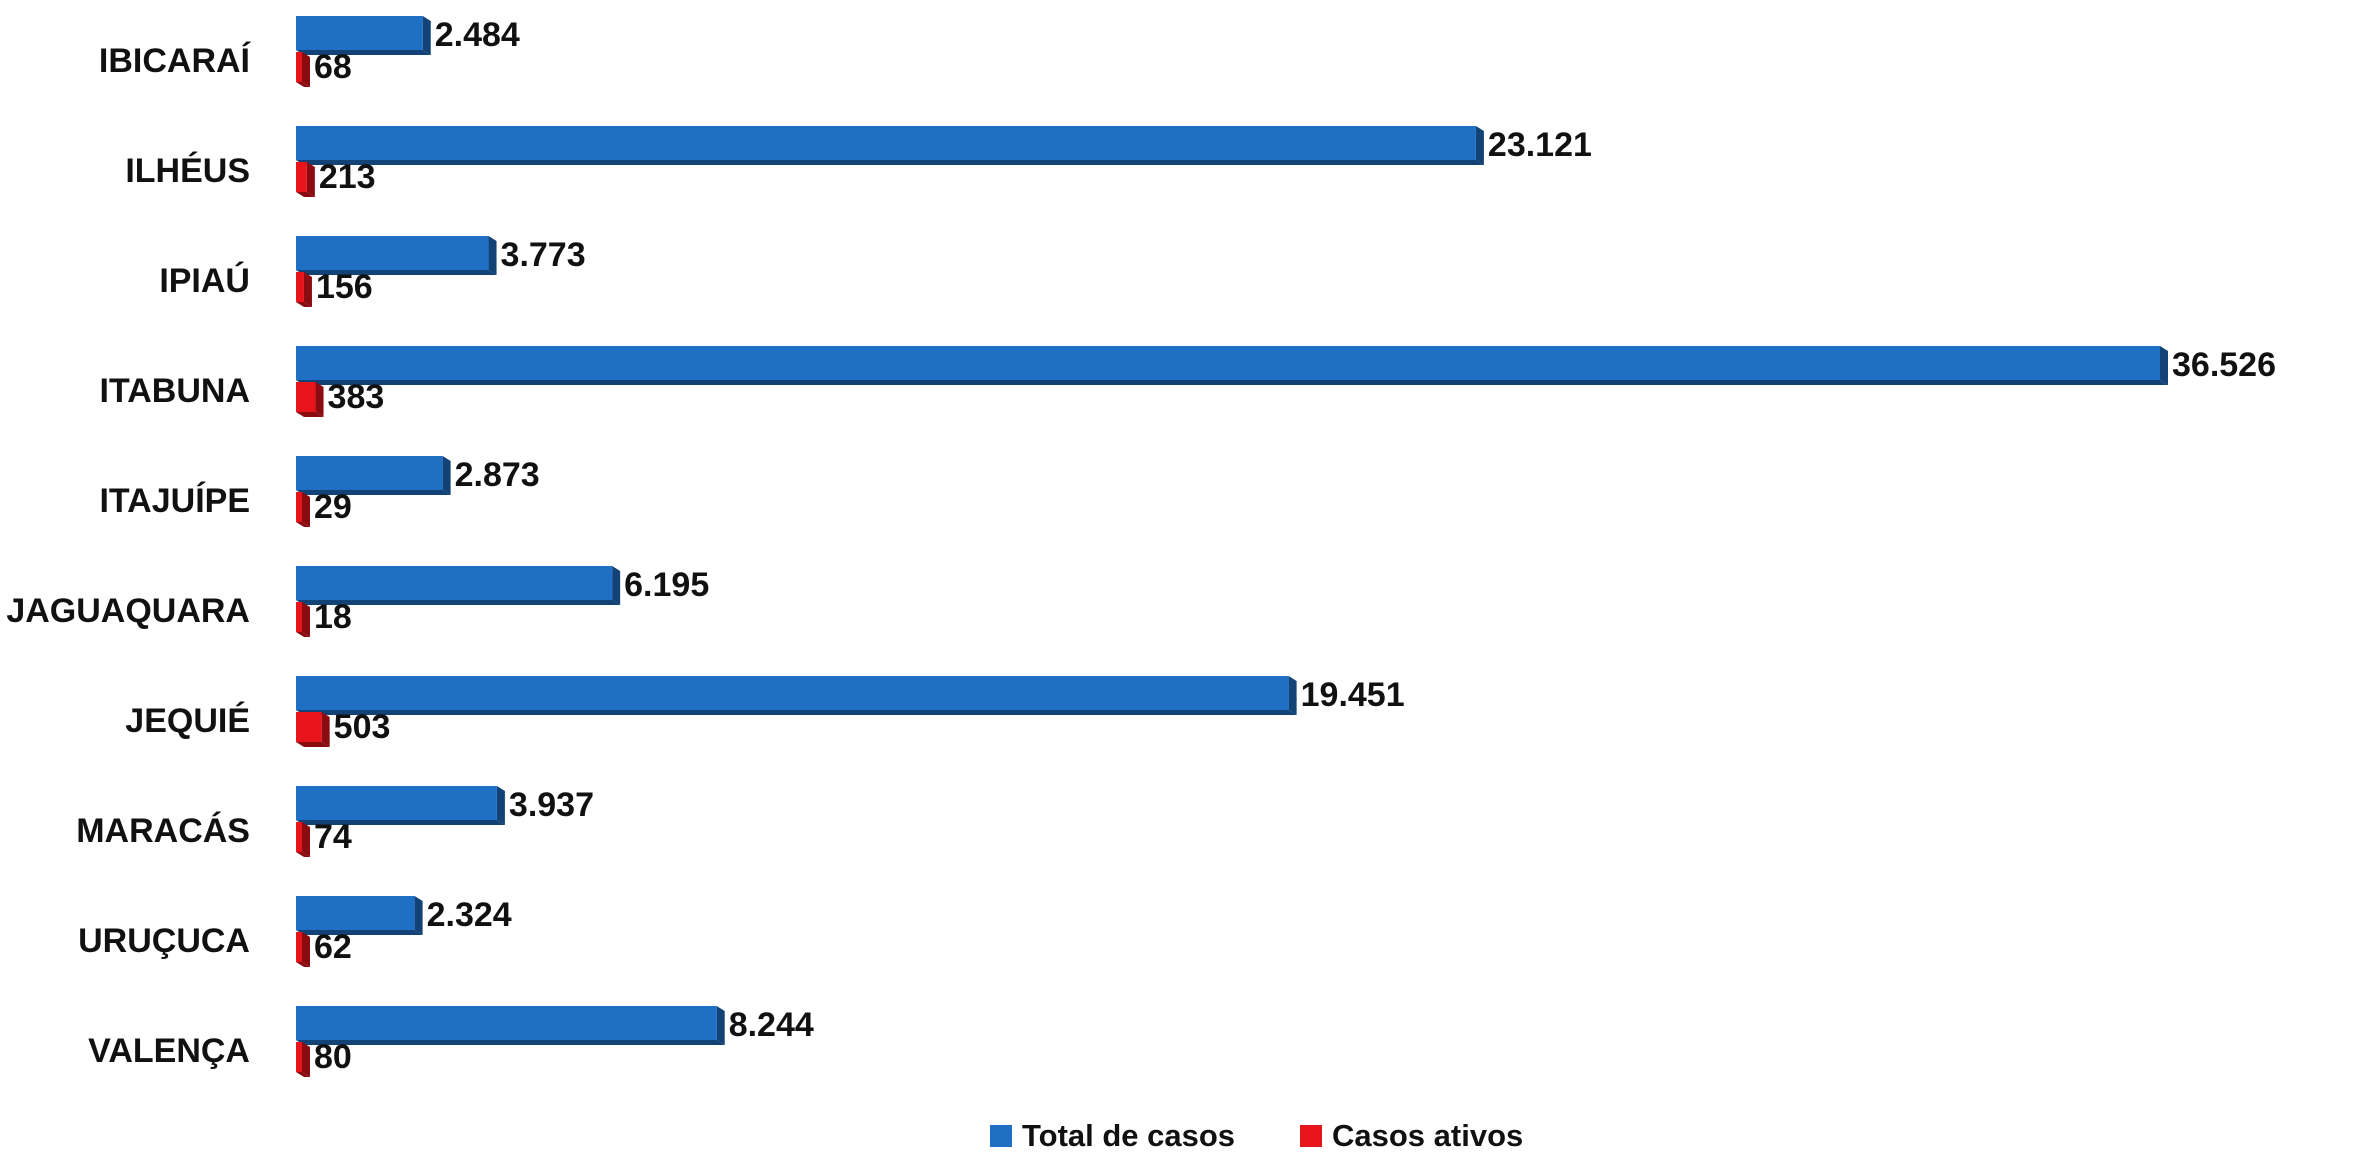 The height and width of the screenshot is (1165, 2367). Describe the element at coordinates (477, 35) in the screenshot. I see `value-label-total: 2.484` at that location.